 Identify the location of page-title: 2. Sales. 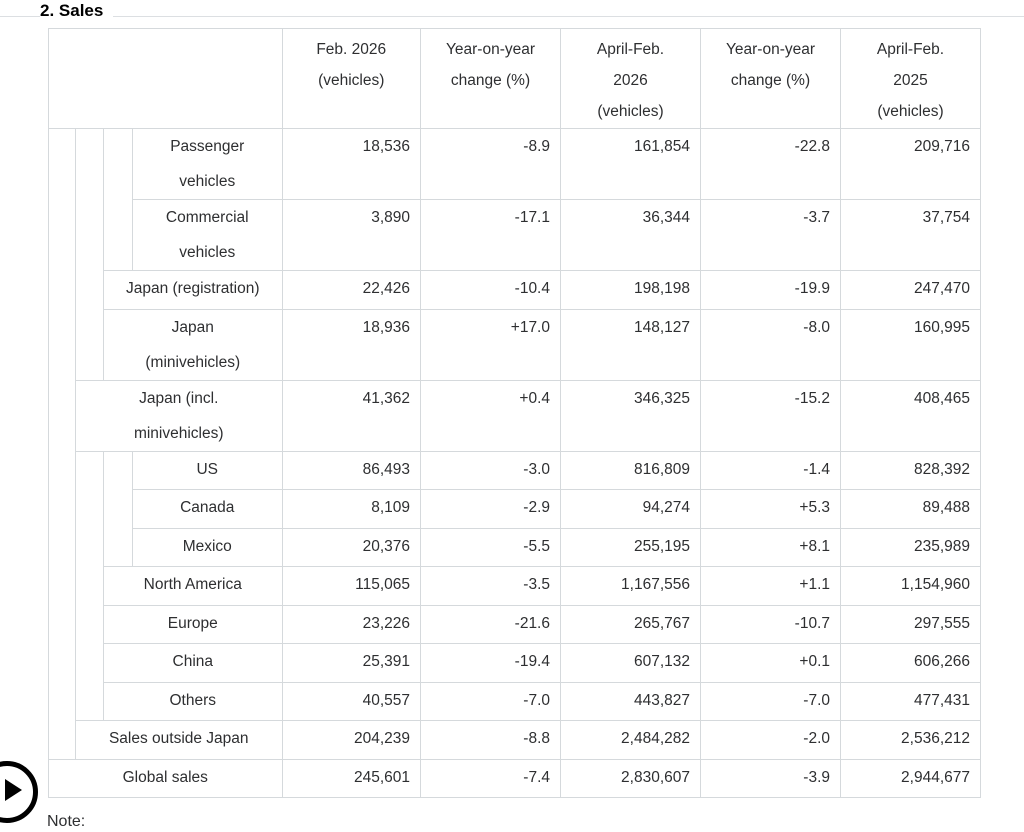
(77, 11).